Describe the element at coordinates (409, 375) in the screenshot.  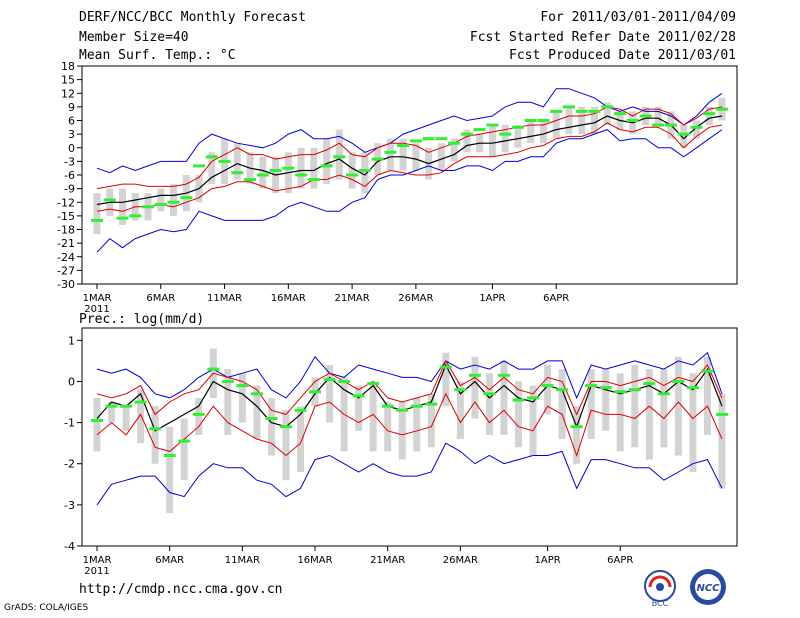
I see `prec-maximum-line` at that location.